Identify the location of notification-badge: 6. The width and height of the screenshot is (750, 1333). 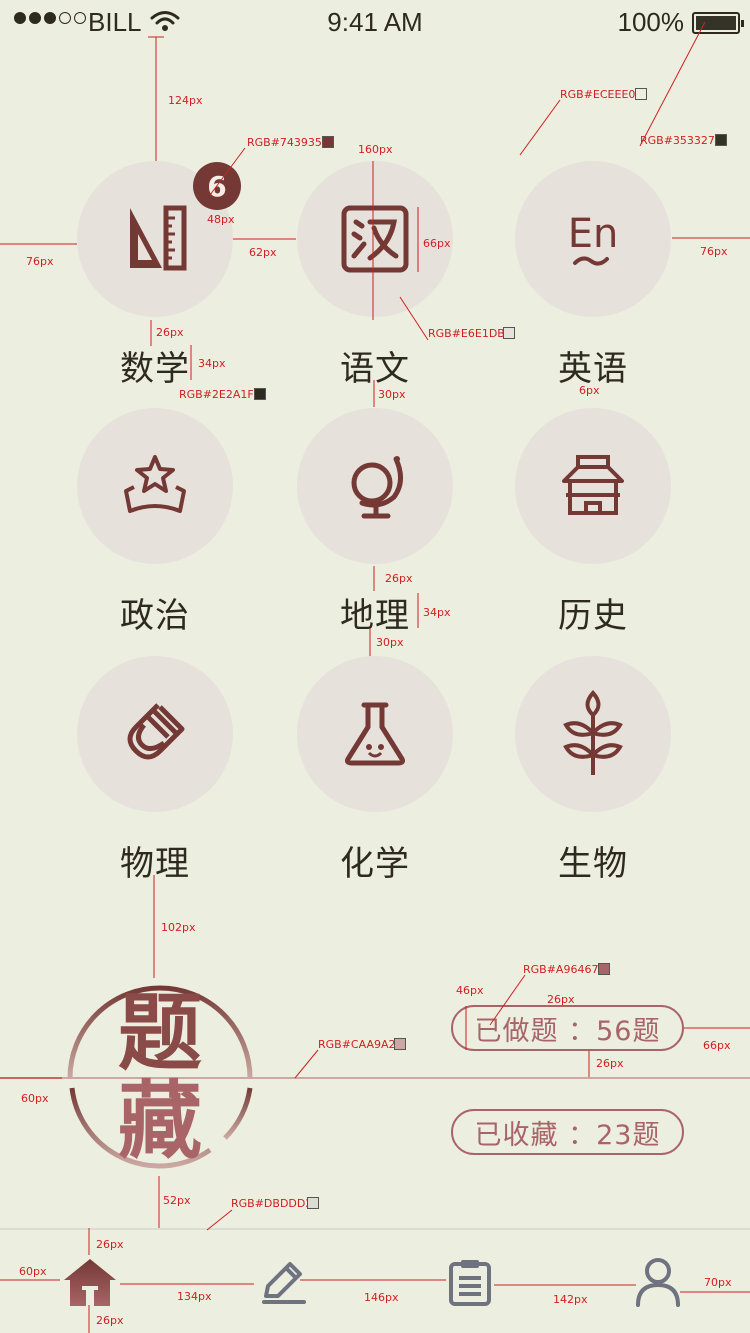
(217, 186).